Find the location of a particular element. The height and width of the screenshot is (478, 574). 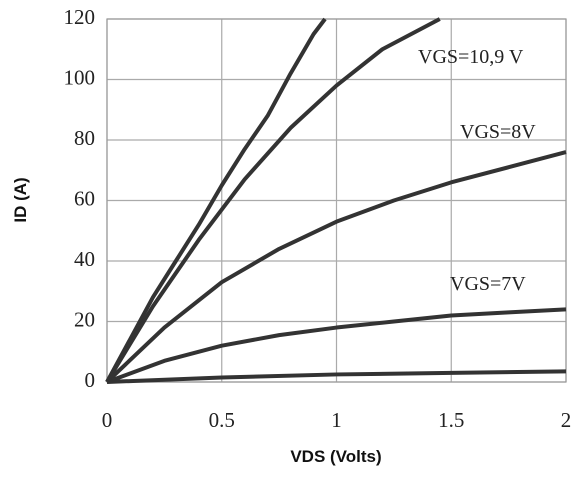

y-tick-label: 40 is located at coordinates (84, 259).